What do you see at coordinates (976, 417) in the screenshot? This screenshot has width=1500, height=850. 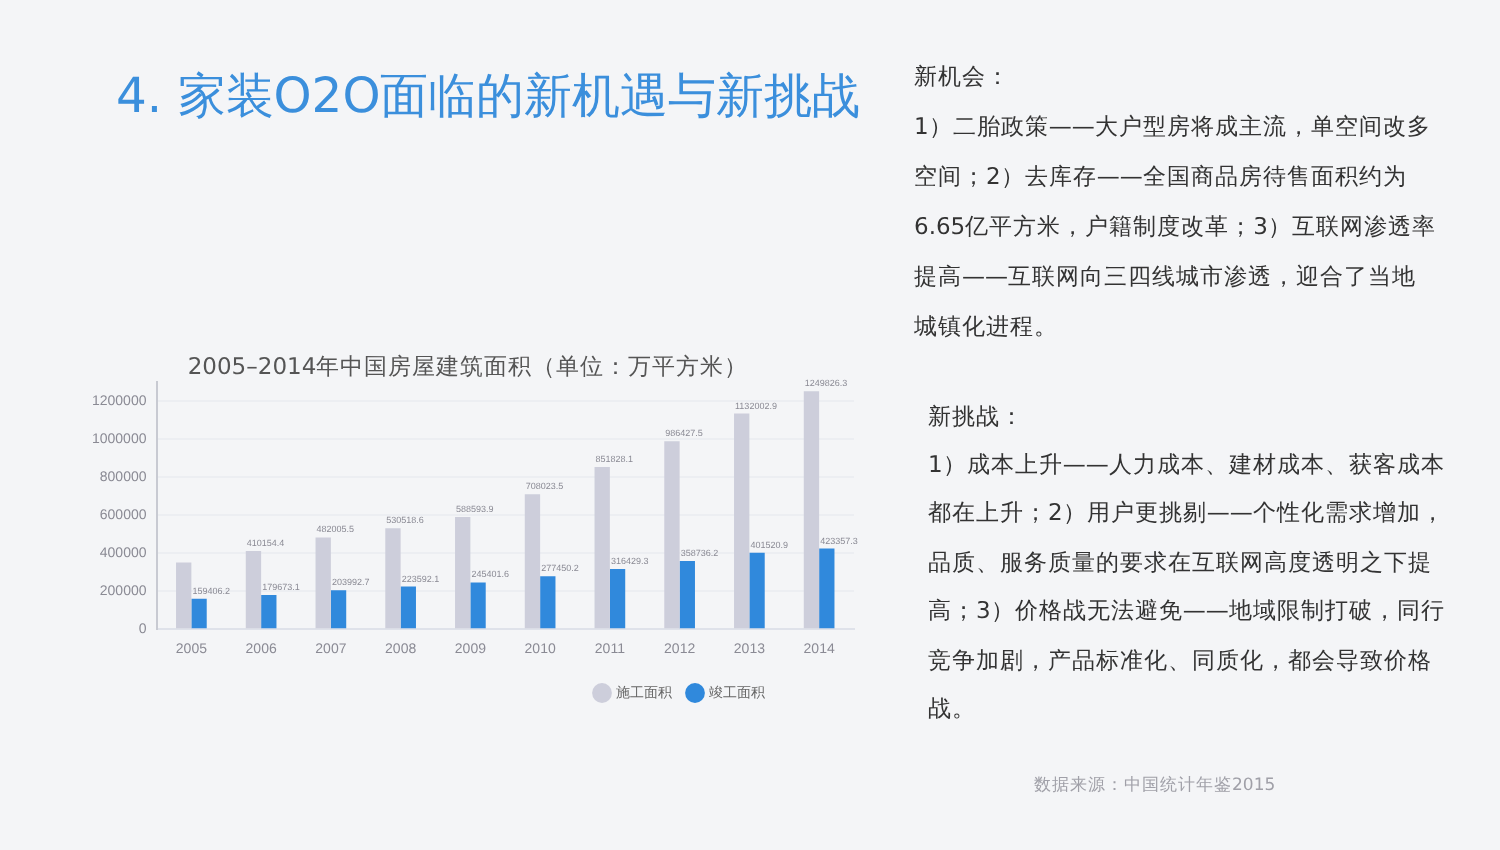 I see `text: 新挑战：` at bounding box center [976, 417].